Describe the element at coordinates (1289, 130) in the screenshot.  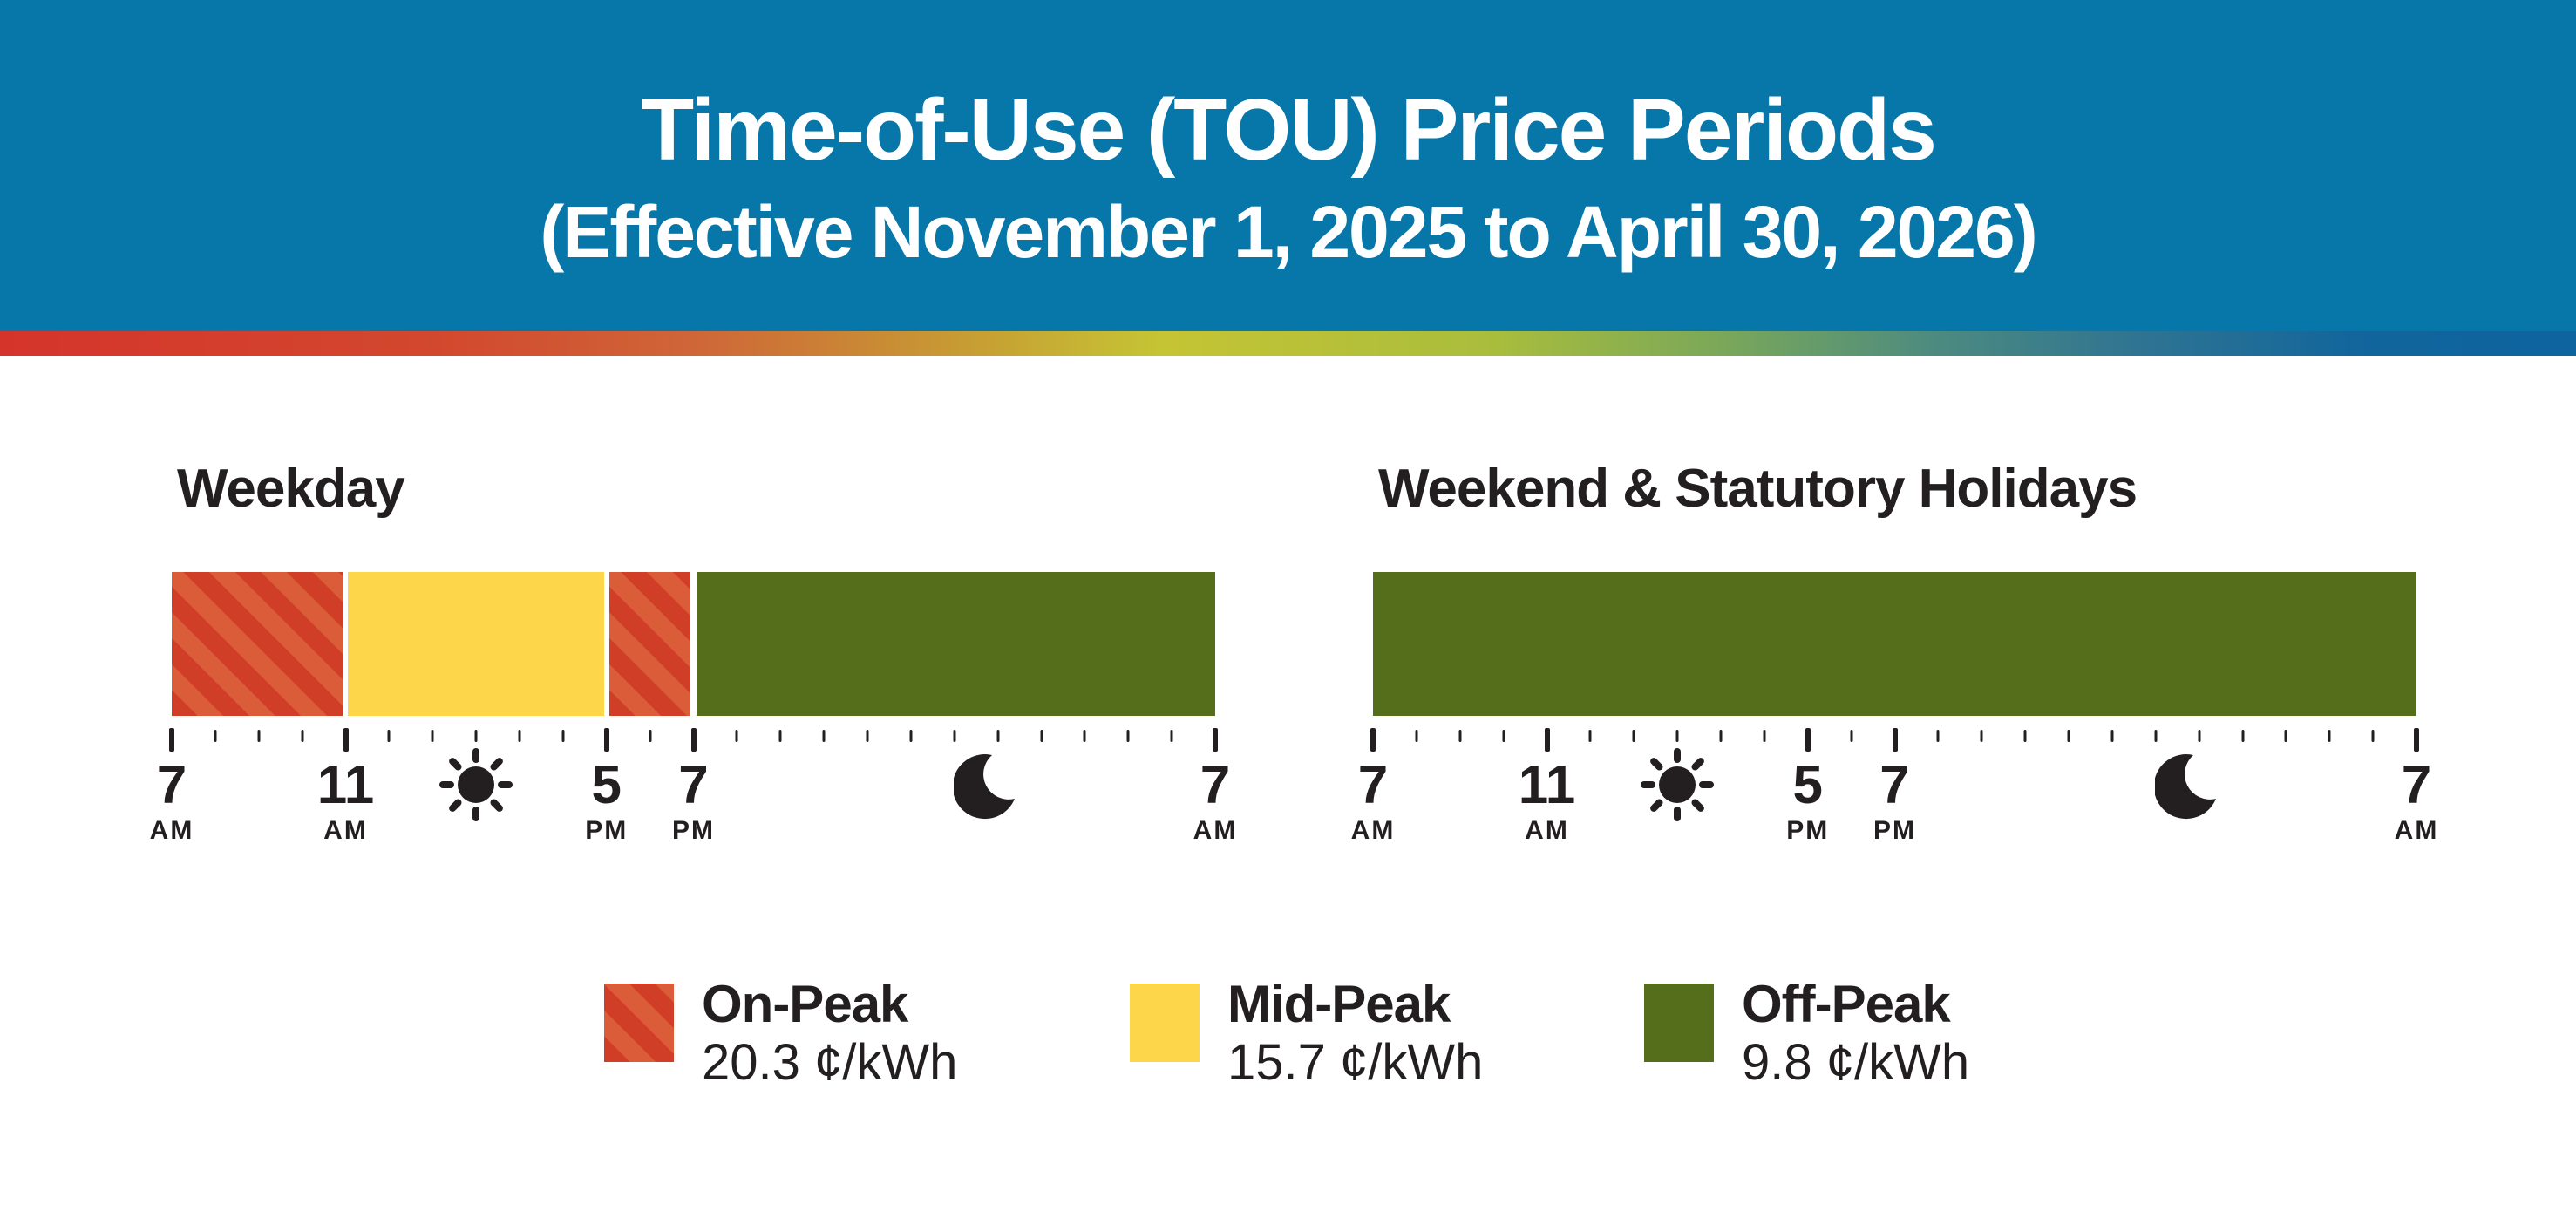
I see `page-title: Time-of-Use (TOU) Price Periods` at that location.